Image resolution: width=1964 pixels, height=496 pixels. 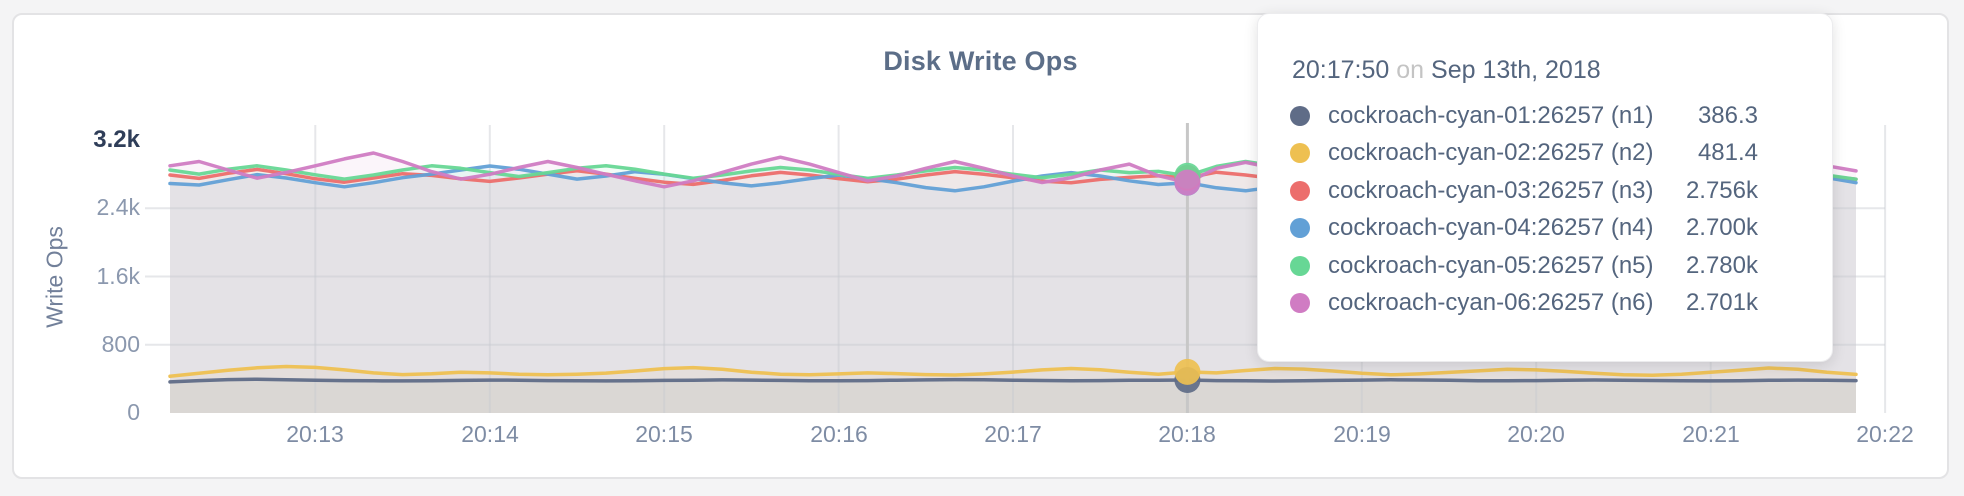 I want to click on x-tick-label: 20:17, so click(x=1013, y=434).